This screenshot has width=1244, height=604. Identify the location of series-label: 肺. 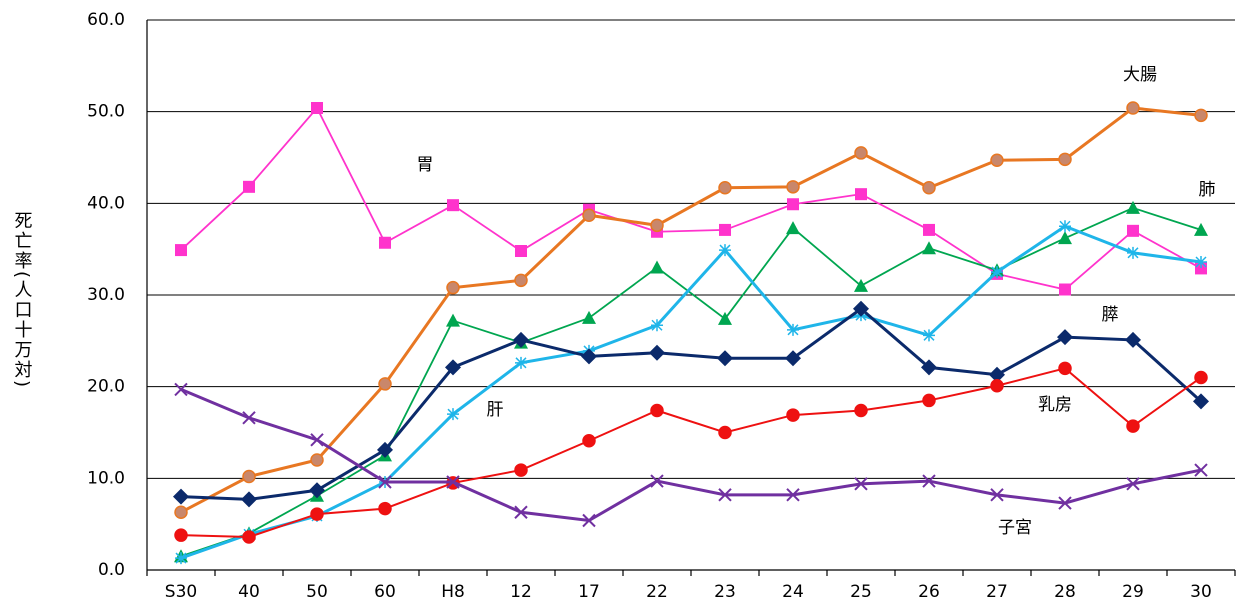
(1207, 190).